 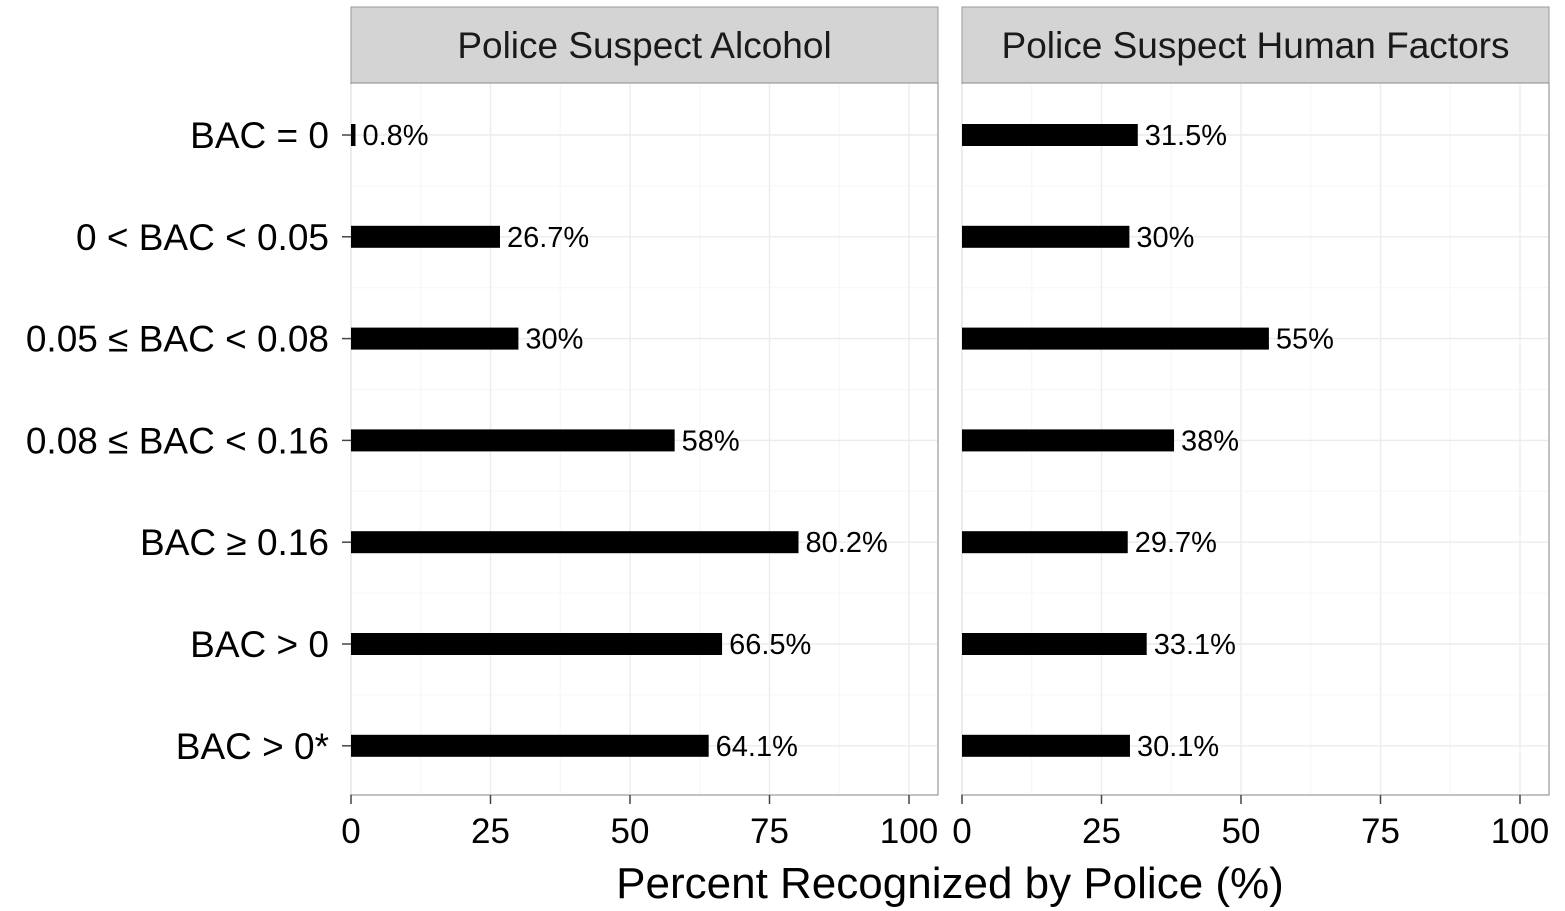 What do you see at coordinates (950, 883) in the screenshot?
I see `x-axis-title: Percent Recognized by Police (%)` at bounding box center [950, 883].